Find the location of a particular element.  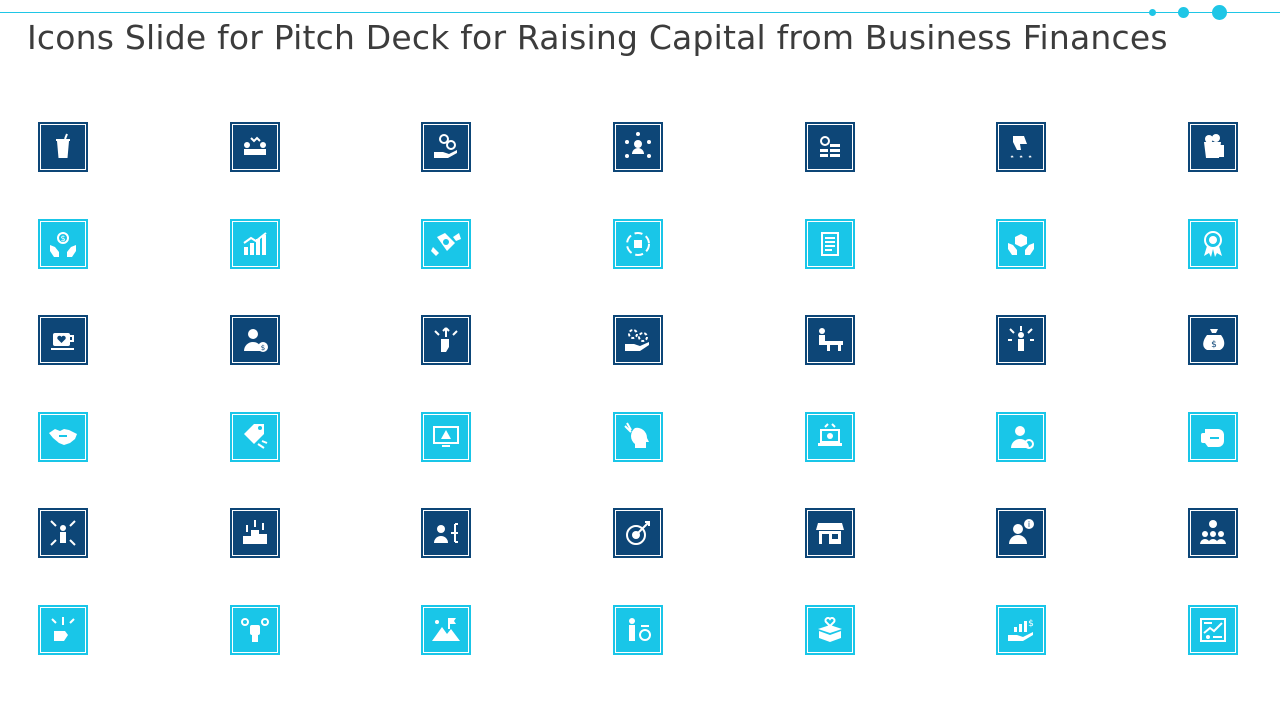

icon-tile-21: $ is located at coordinates (1213, 340).